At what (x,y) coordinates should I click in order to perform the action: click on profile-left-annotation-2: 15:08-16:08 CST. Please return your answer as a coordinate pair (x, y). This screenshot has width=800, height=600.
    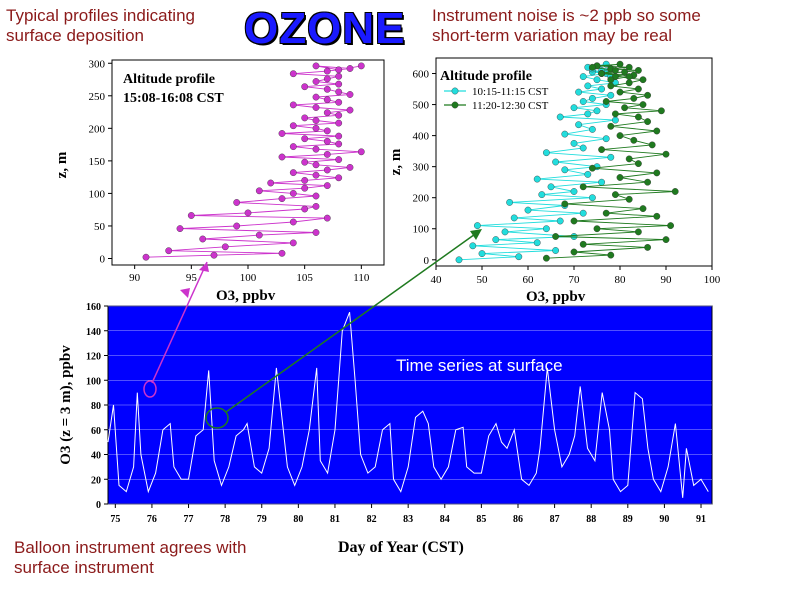
    Looking at the image, I should click on (173, 98).